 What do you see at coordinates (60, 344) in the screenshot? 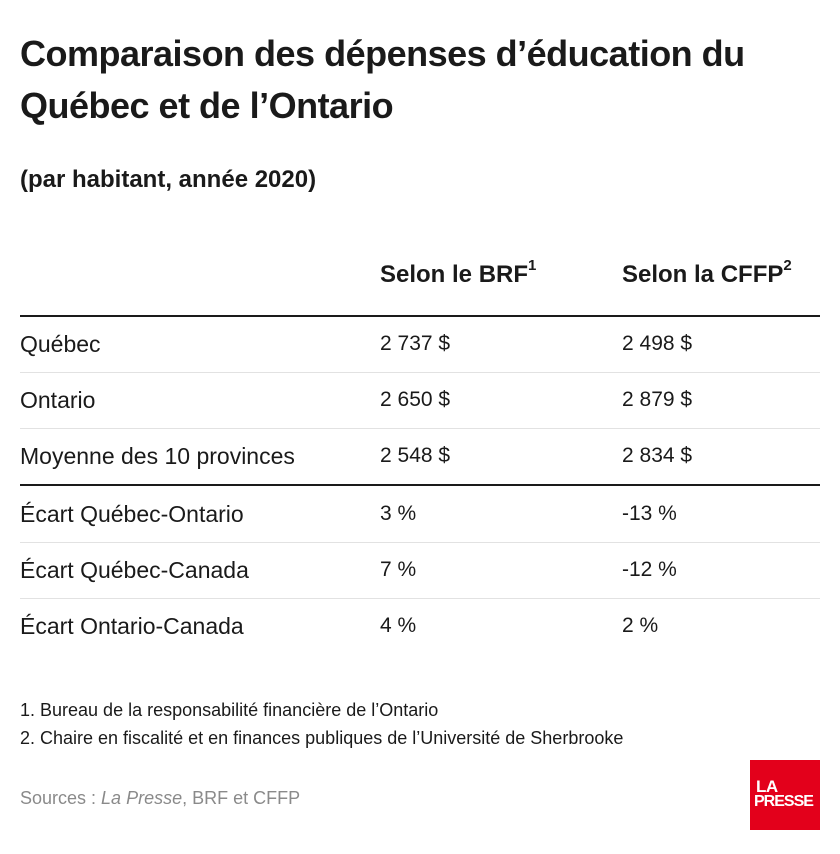
I see `row-label: Québec` at bounding box center [60, 344].